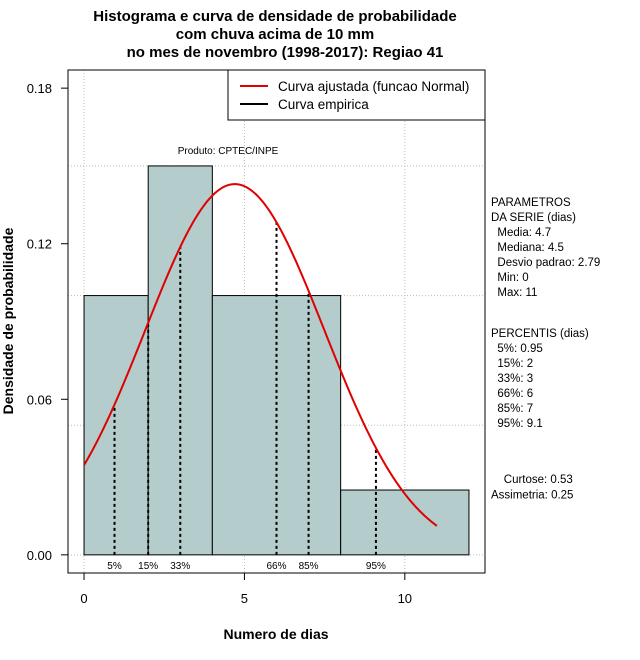 This screenshot has height=660, width=640. What do you see at coordinates (532, 488) in the screenshot?
I see `side-panel-shape: Curtose: 0.53 Assimetria: 0.25` at bounding box center [532, 488].